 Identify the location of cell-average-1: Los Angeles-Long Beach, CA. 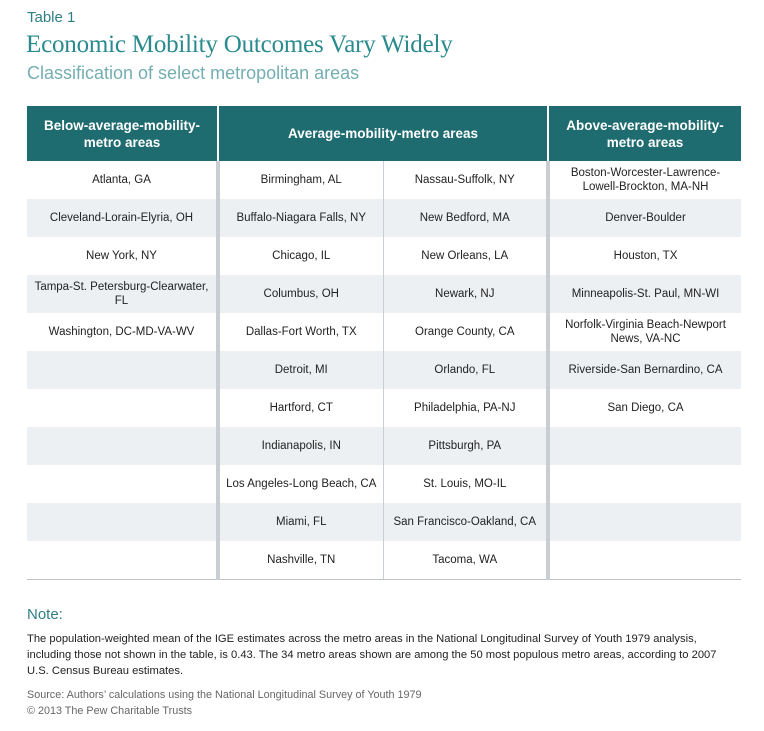
(300, 484).